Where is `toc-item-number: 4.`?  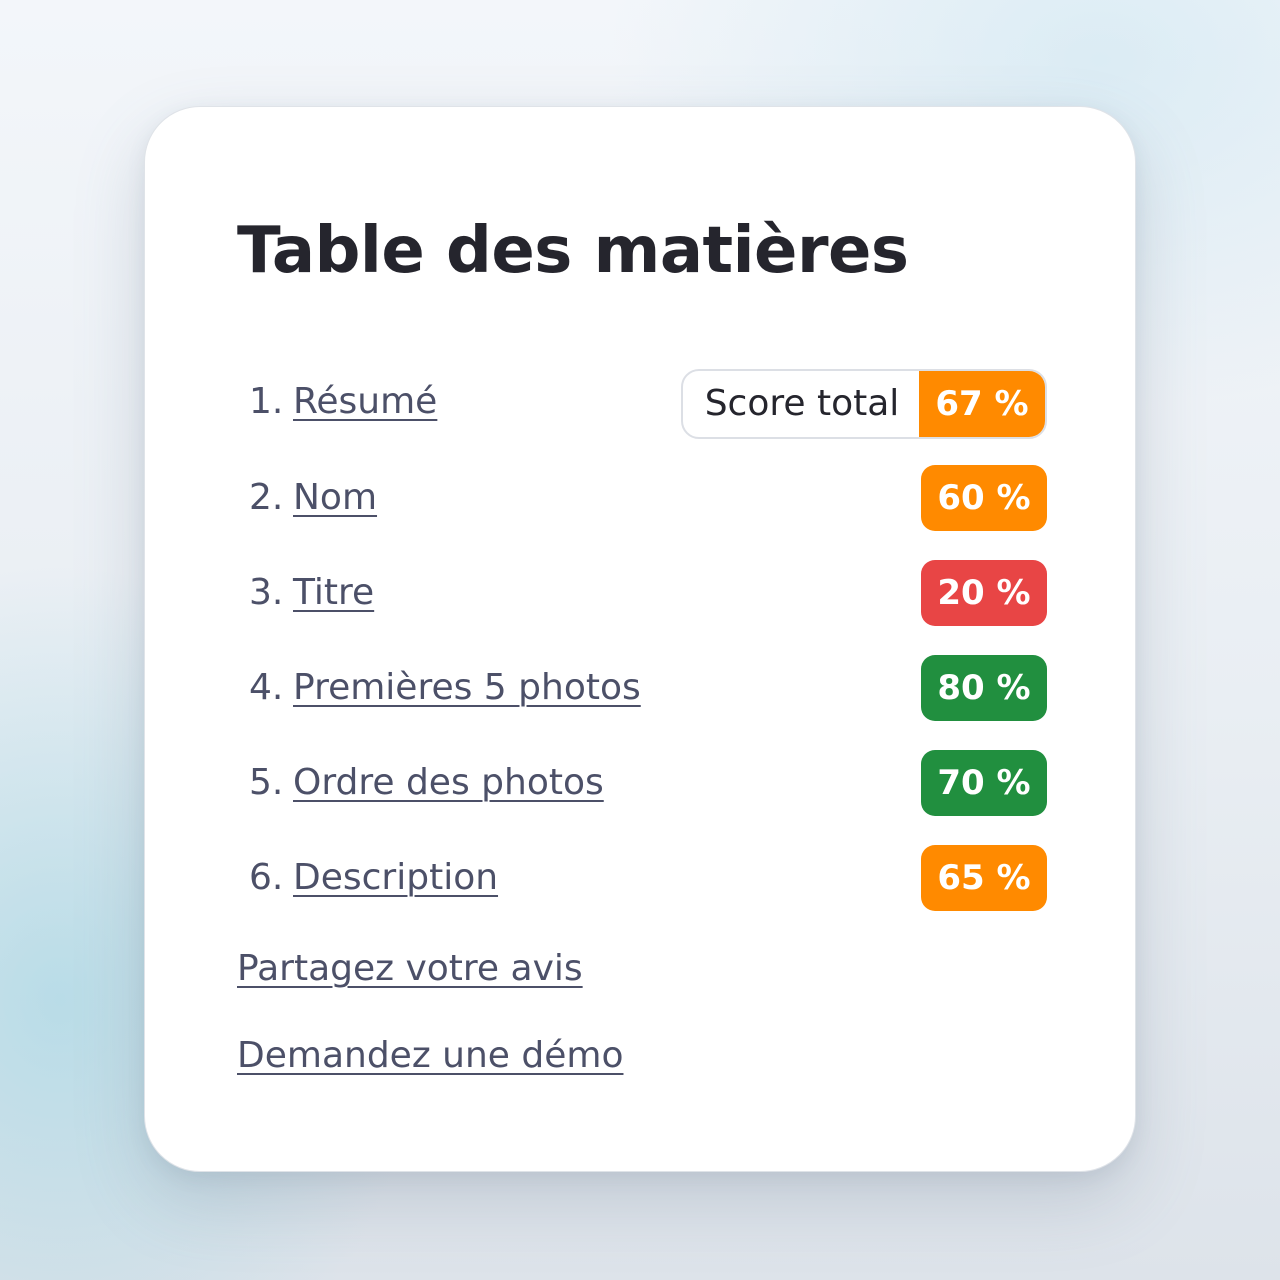
toc-item-number: 4. is located at coordinates (266, 687).